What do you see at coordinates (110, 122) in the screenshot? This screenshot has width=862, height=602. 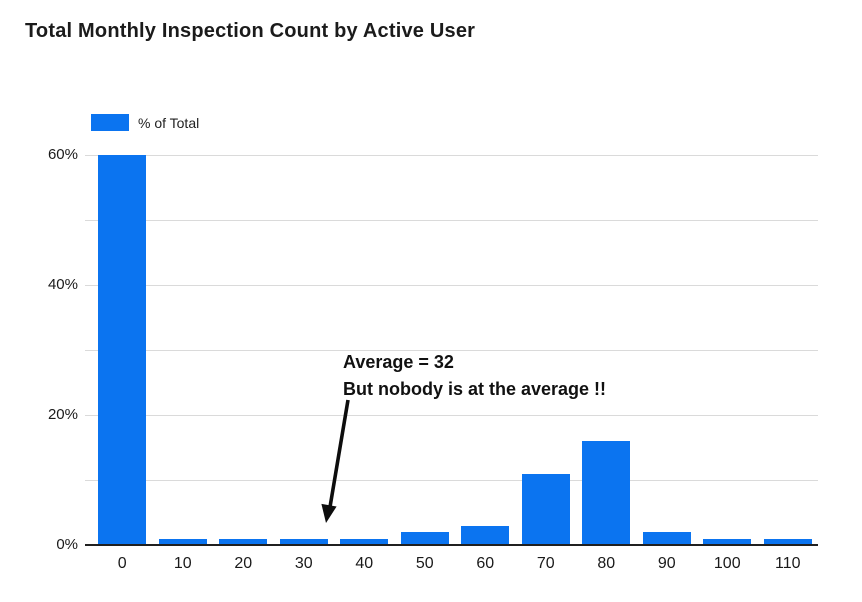 I see `legend-swatch-icon` at bounding box center [110, 122].